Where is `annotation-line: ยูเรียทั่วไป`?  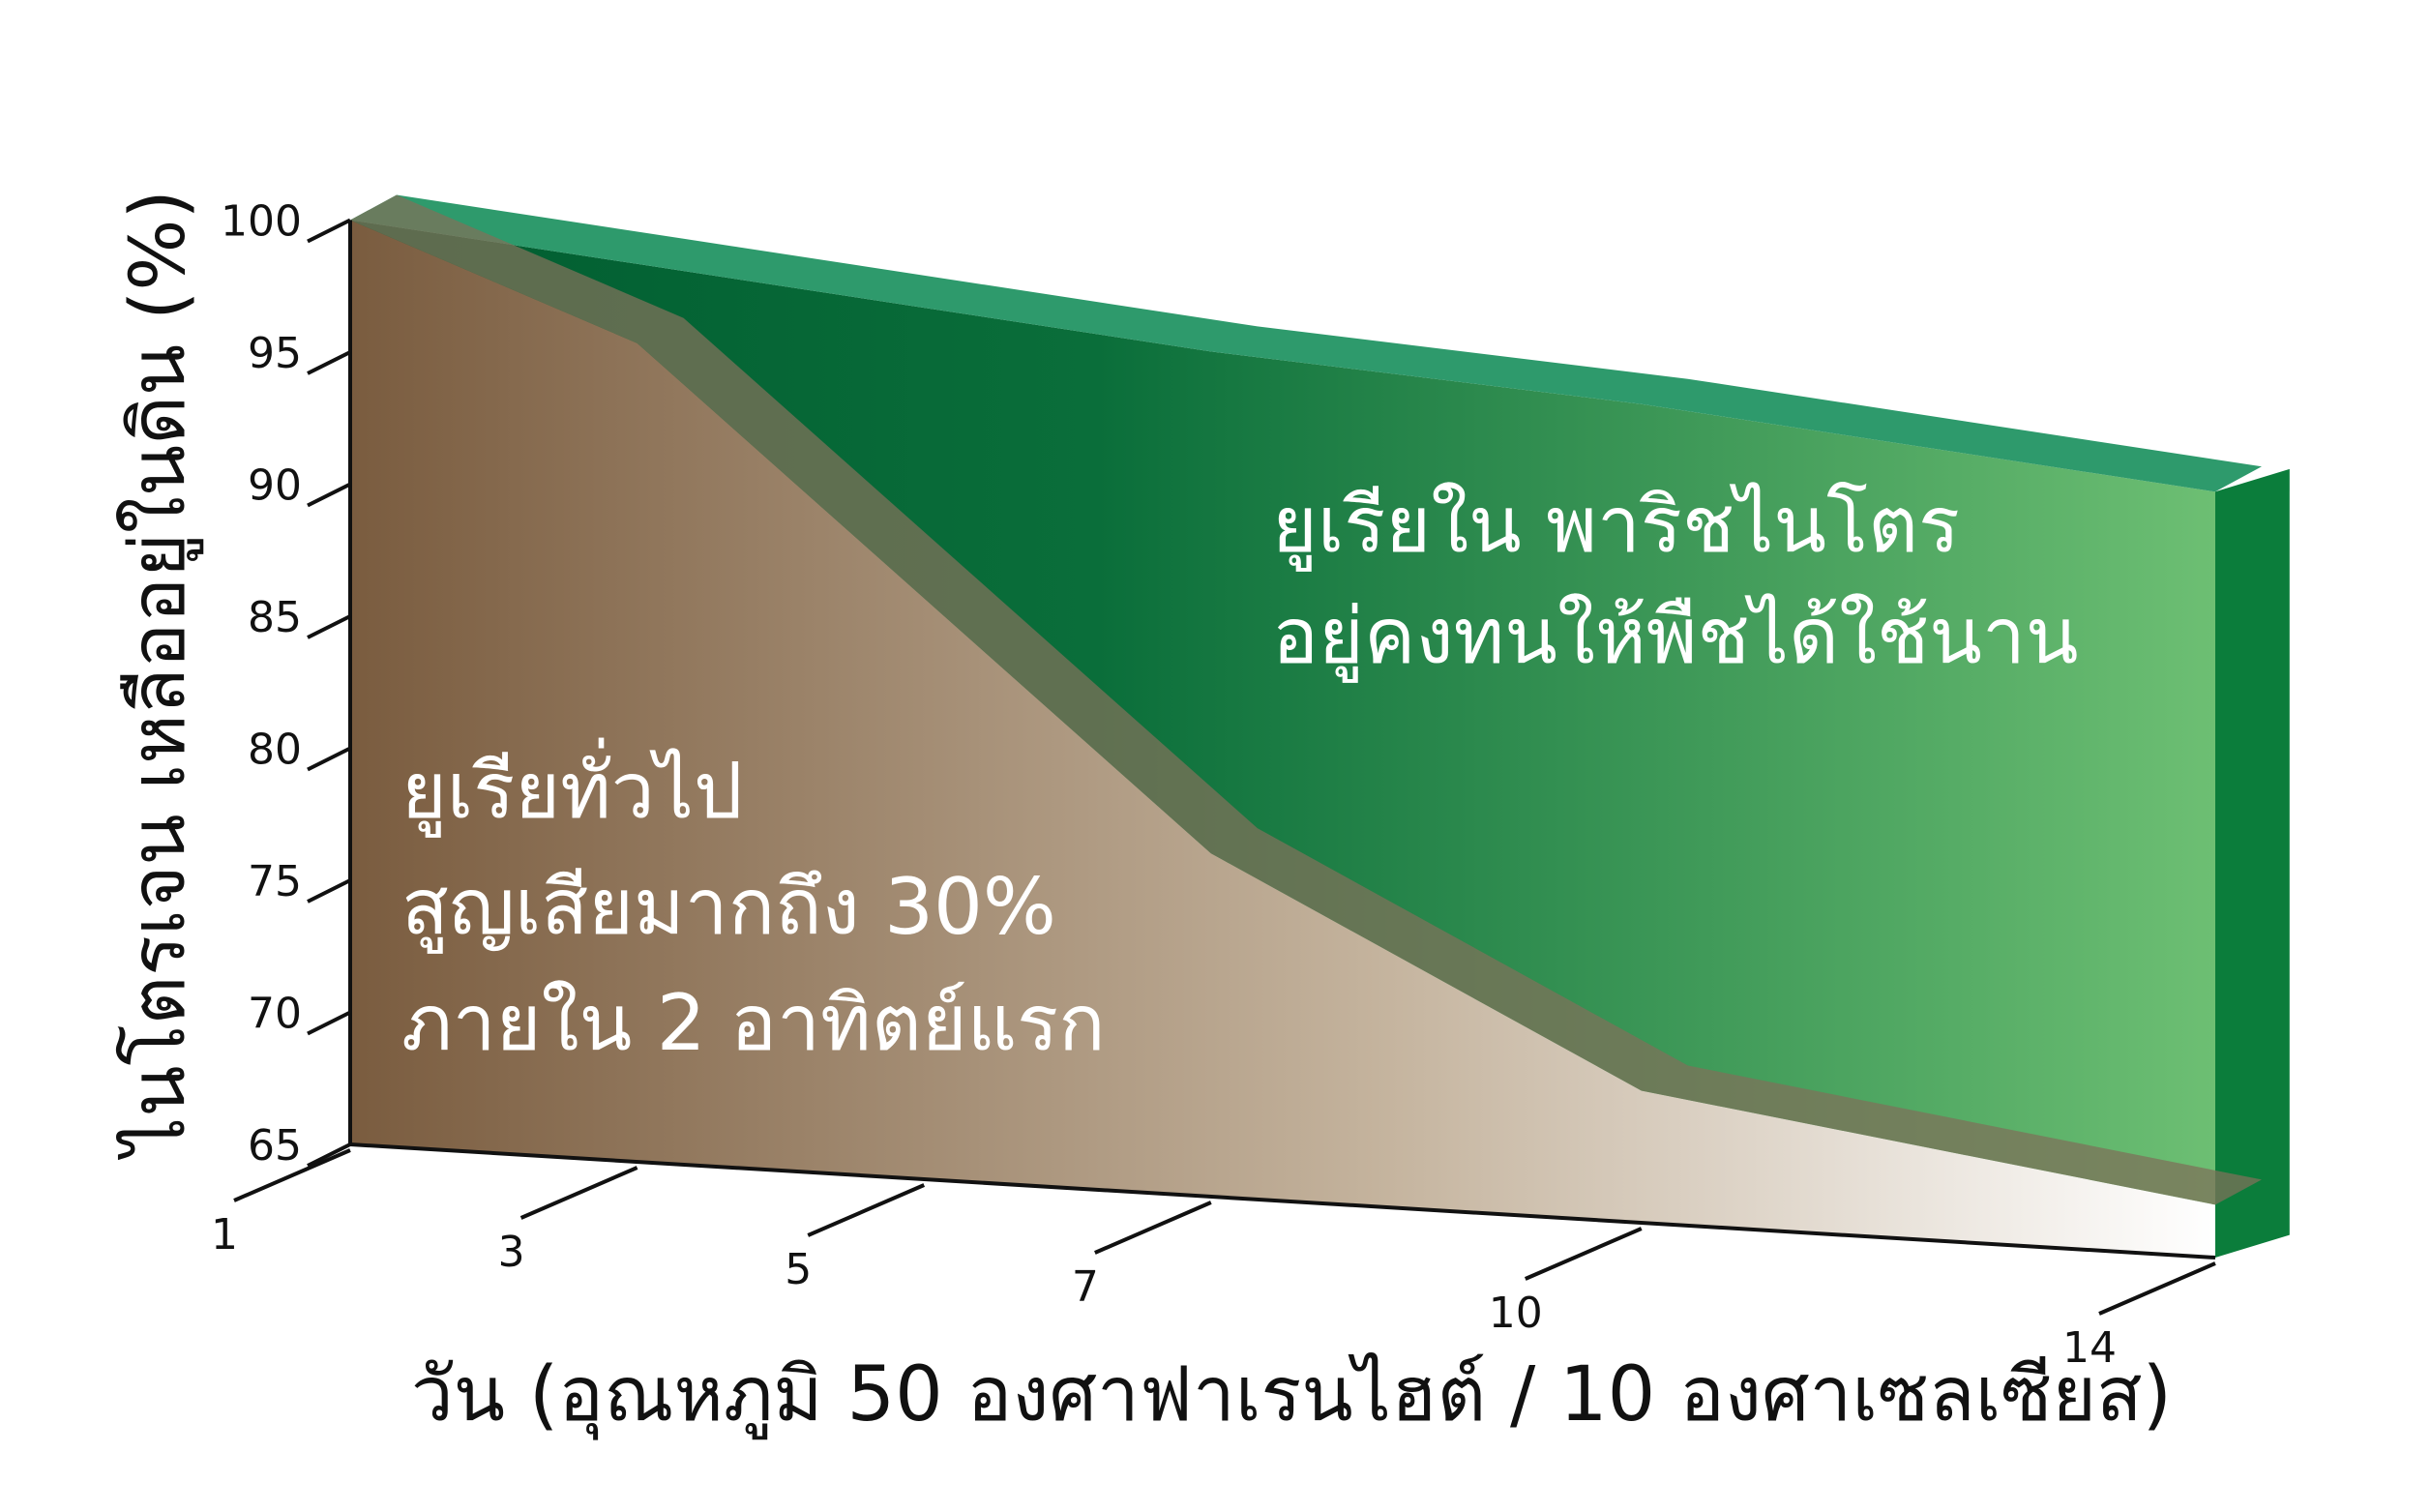 annotation-line: ยูเรียทั่วไป is located at coordinates (572, 788).